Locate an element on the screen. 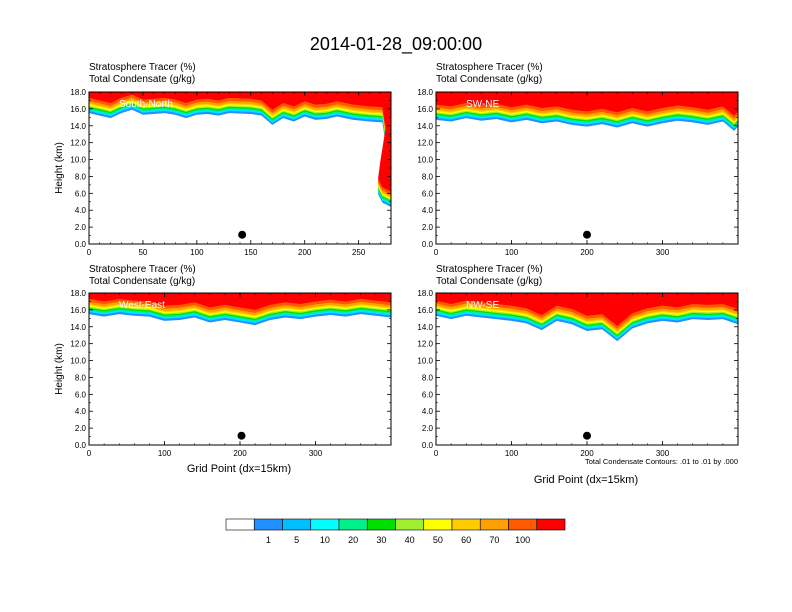 This screenshot has width=792, height=612. colorbar-label: 100 is located at coordinates (522, 540).